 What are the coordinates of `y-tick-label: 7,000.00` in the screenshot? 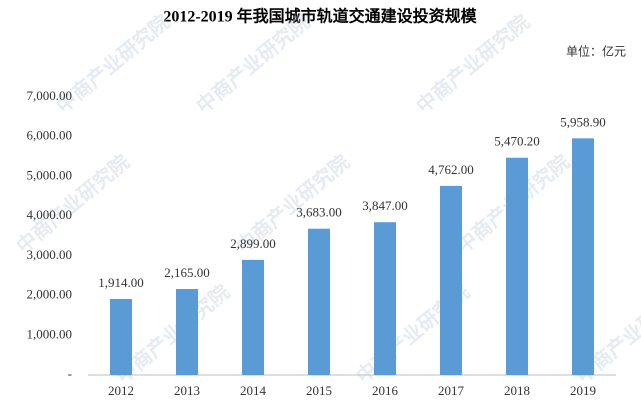 It's located at (50, 95).